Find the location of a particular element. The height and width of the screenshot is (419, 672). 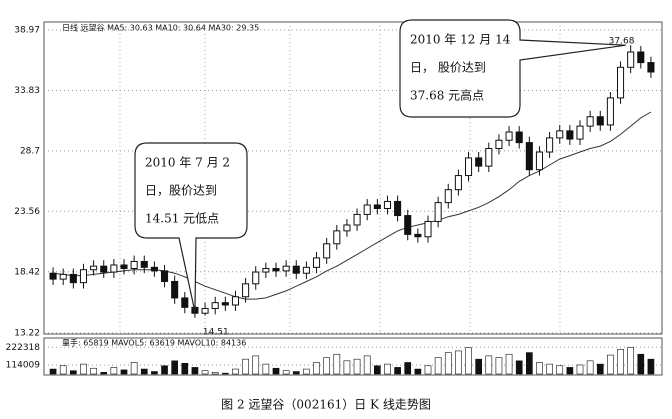

y-tick-label: 18.42 is located at coordinates (27, 272).